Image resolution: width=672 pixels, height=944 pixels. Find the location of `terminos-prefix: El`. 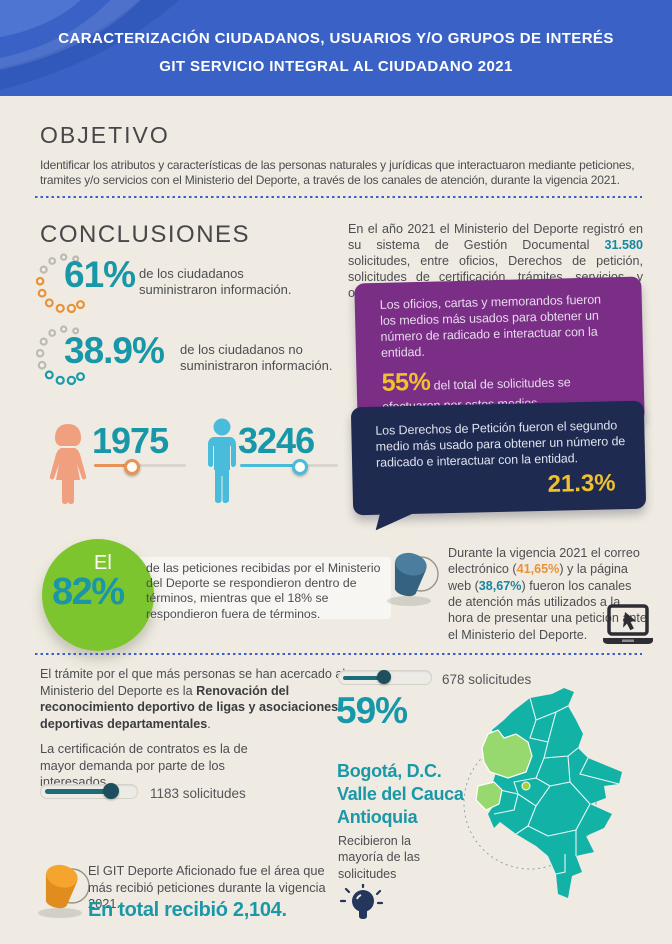

terminos-prefix: El is located at coordinates (103, 563).